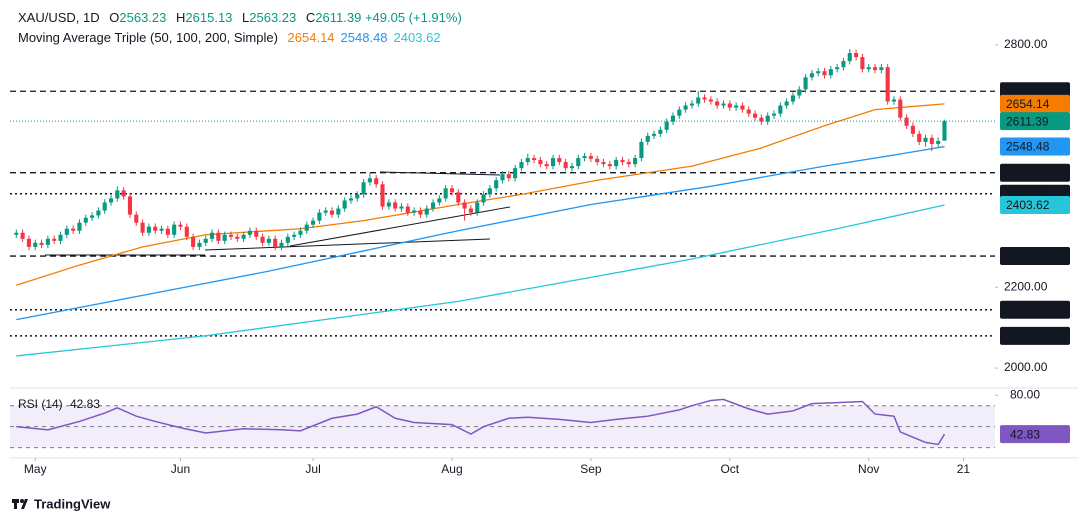 The height and width of the screenshot is (523, 1080). Describe the element at coordinates (180, 469) in the screenshot. I see `x-tick-label: Jun` at that location.